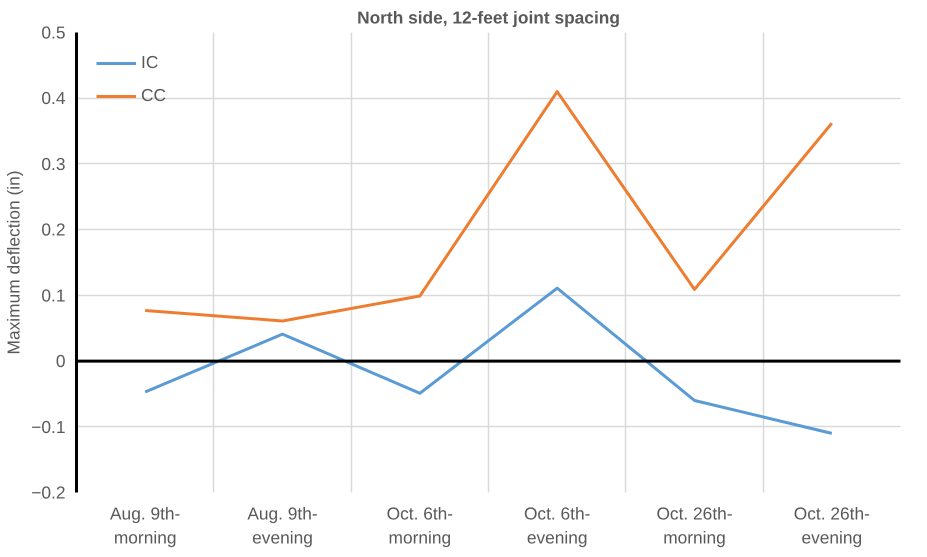  Describe the element at coordinates (13, 262) in the screenshot. I see `y-axis-title: Maximum deflection (in)` at that location.